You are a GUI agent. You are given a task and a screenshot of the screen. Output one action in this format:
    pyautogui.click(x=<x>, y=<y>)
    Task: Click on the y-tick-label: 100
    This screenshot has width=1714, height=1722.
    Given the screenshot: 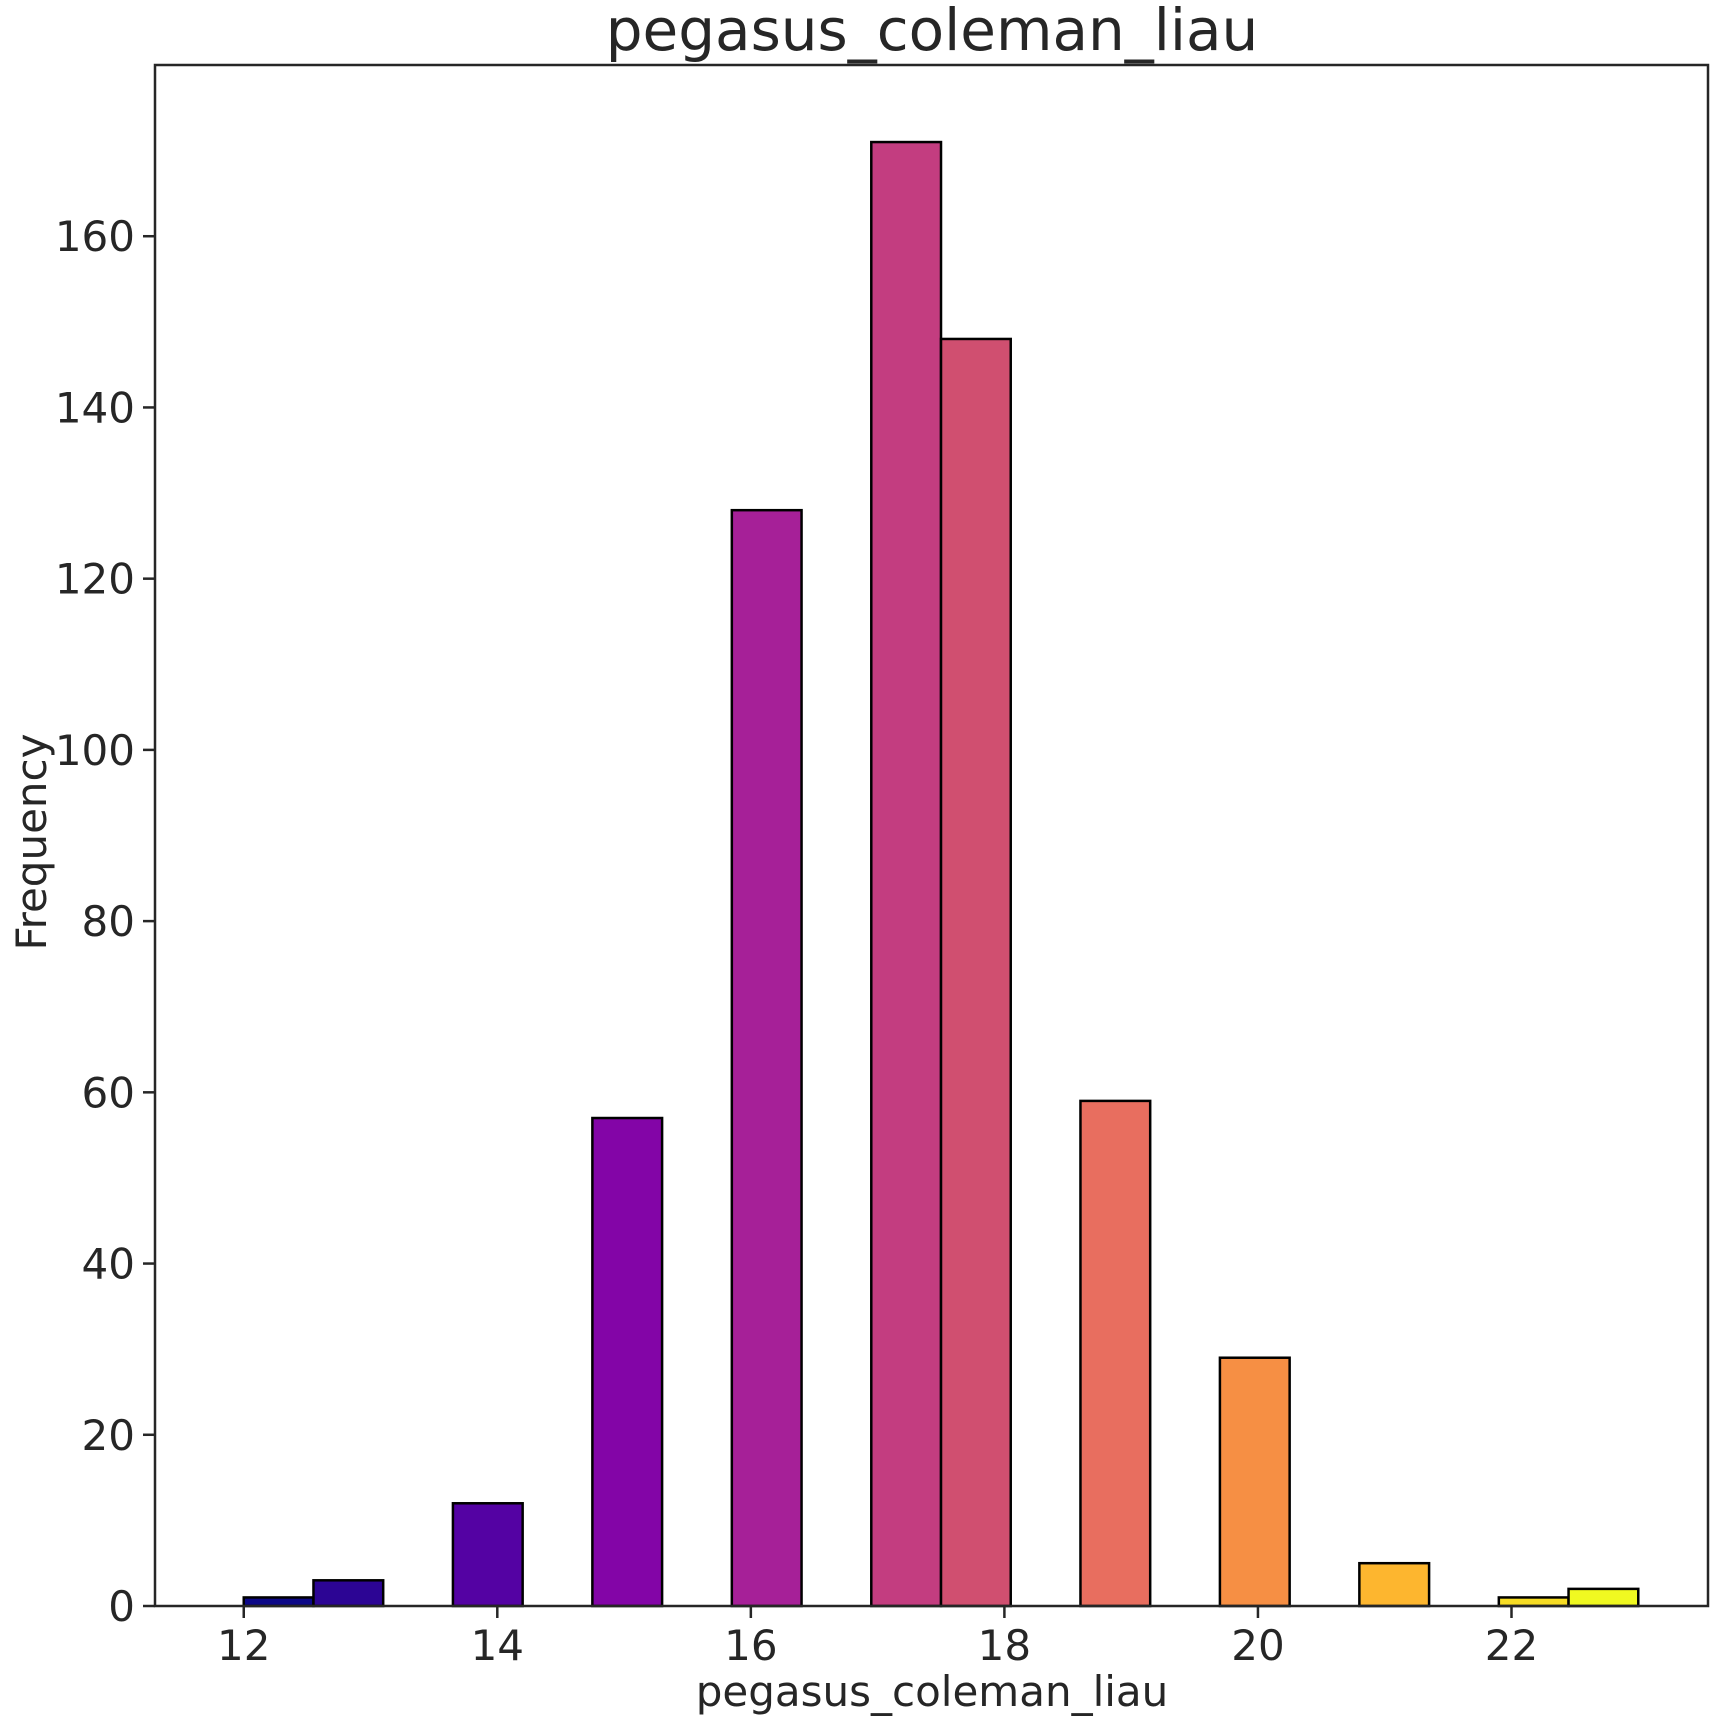 What is the action you would take?
    pyautogui.click(x=95, y=750)
    